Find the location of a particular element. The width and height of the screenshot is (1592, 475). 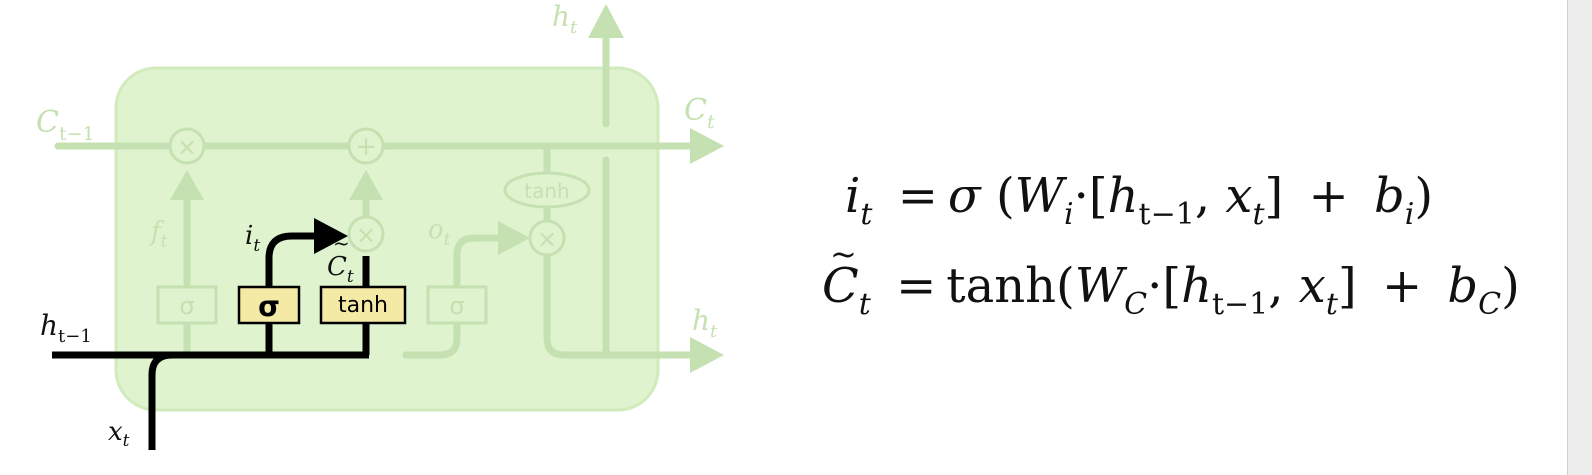

candidate-gate-box is located at coordinates (363, 305).